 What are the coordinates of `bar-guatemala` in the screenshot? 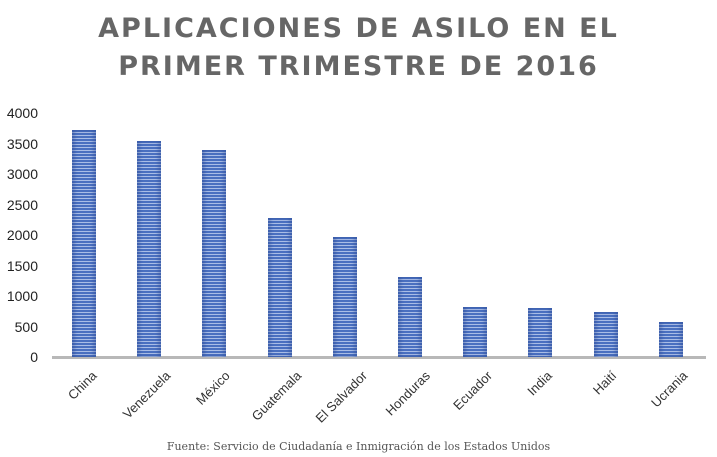 It's located at (279, 287).